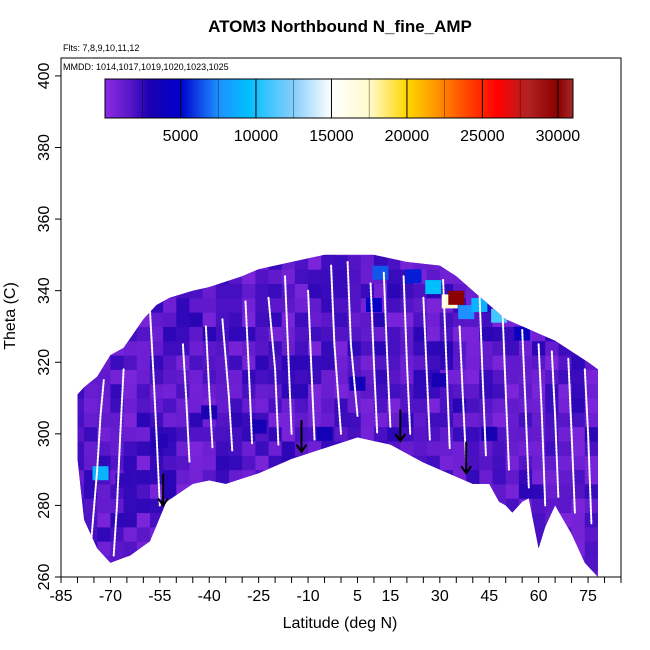 The image size is (650, 650). What do you see at coordinates (340, 26) in the screenshot?
I see `chart-title: ATOM3 Northbound N_fine_AMP` at bounding box center [340, 26].